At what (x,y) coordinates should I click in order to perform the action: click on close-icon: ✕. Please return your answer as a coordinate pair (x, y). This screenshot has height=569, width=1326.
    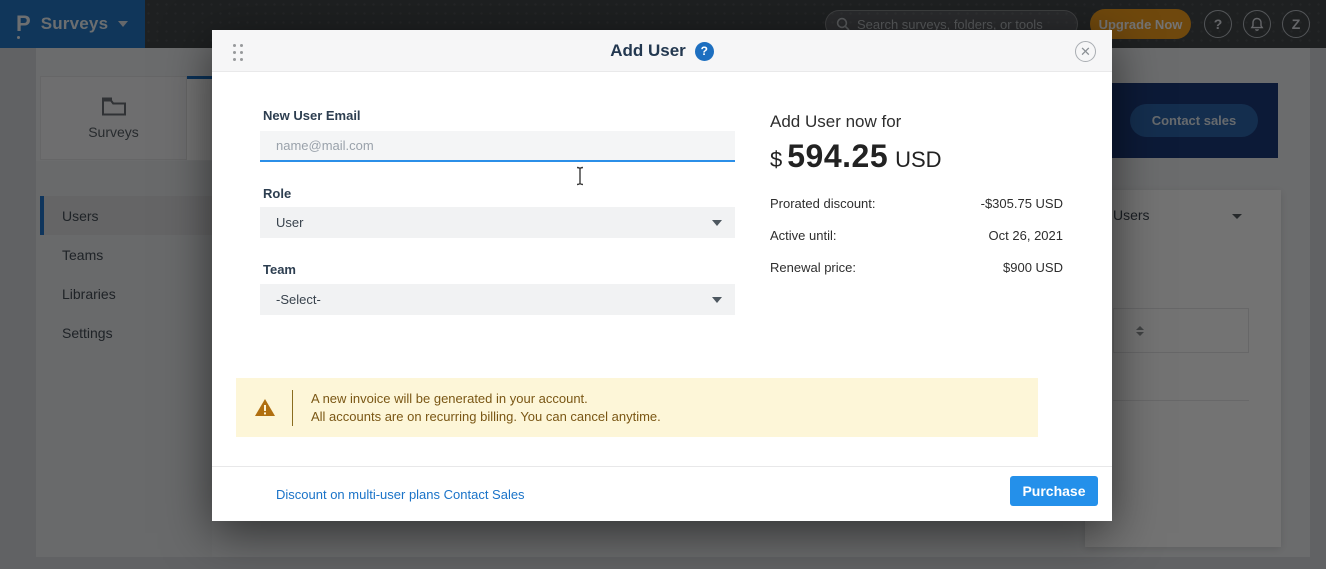
    Looking at the image, I should click on (1085, 51).